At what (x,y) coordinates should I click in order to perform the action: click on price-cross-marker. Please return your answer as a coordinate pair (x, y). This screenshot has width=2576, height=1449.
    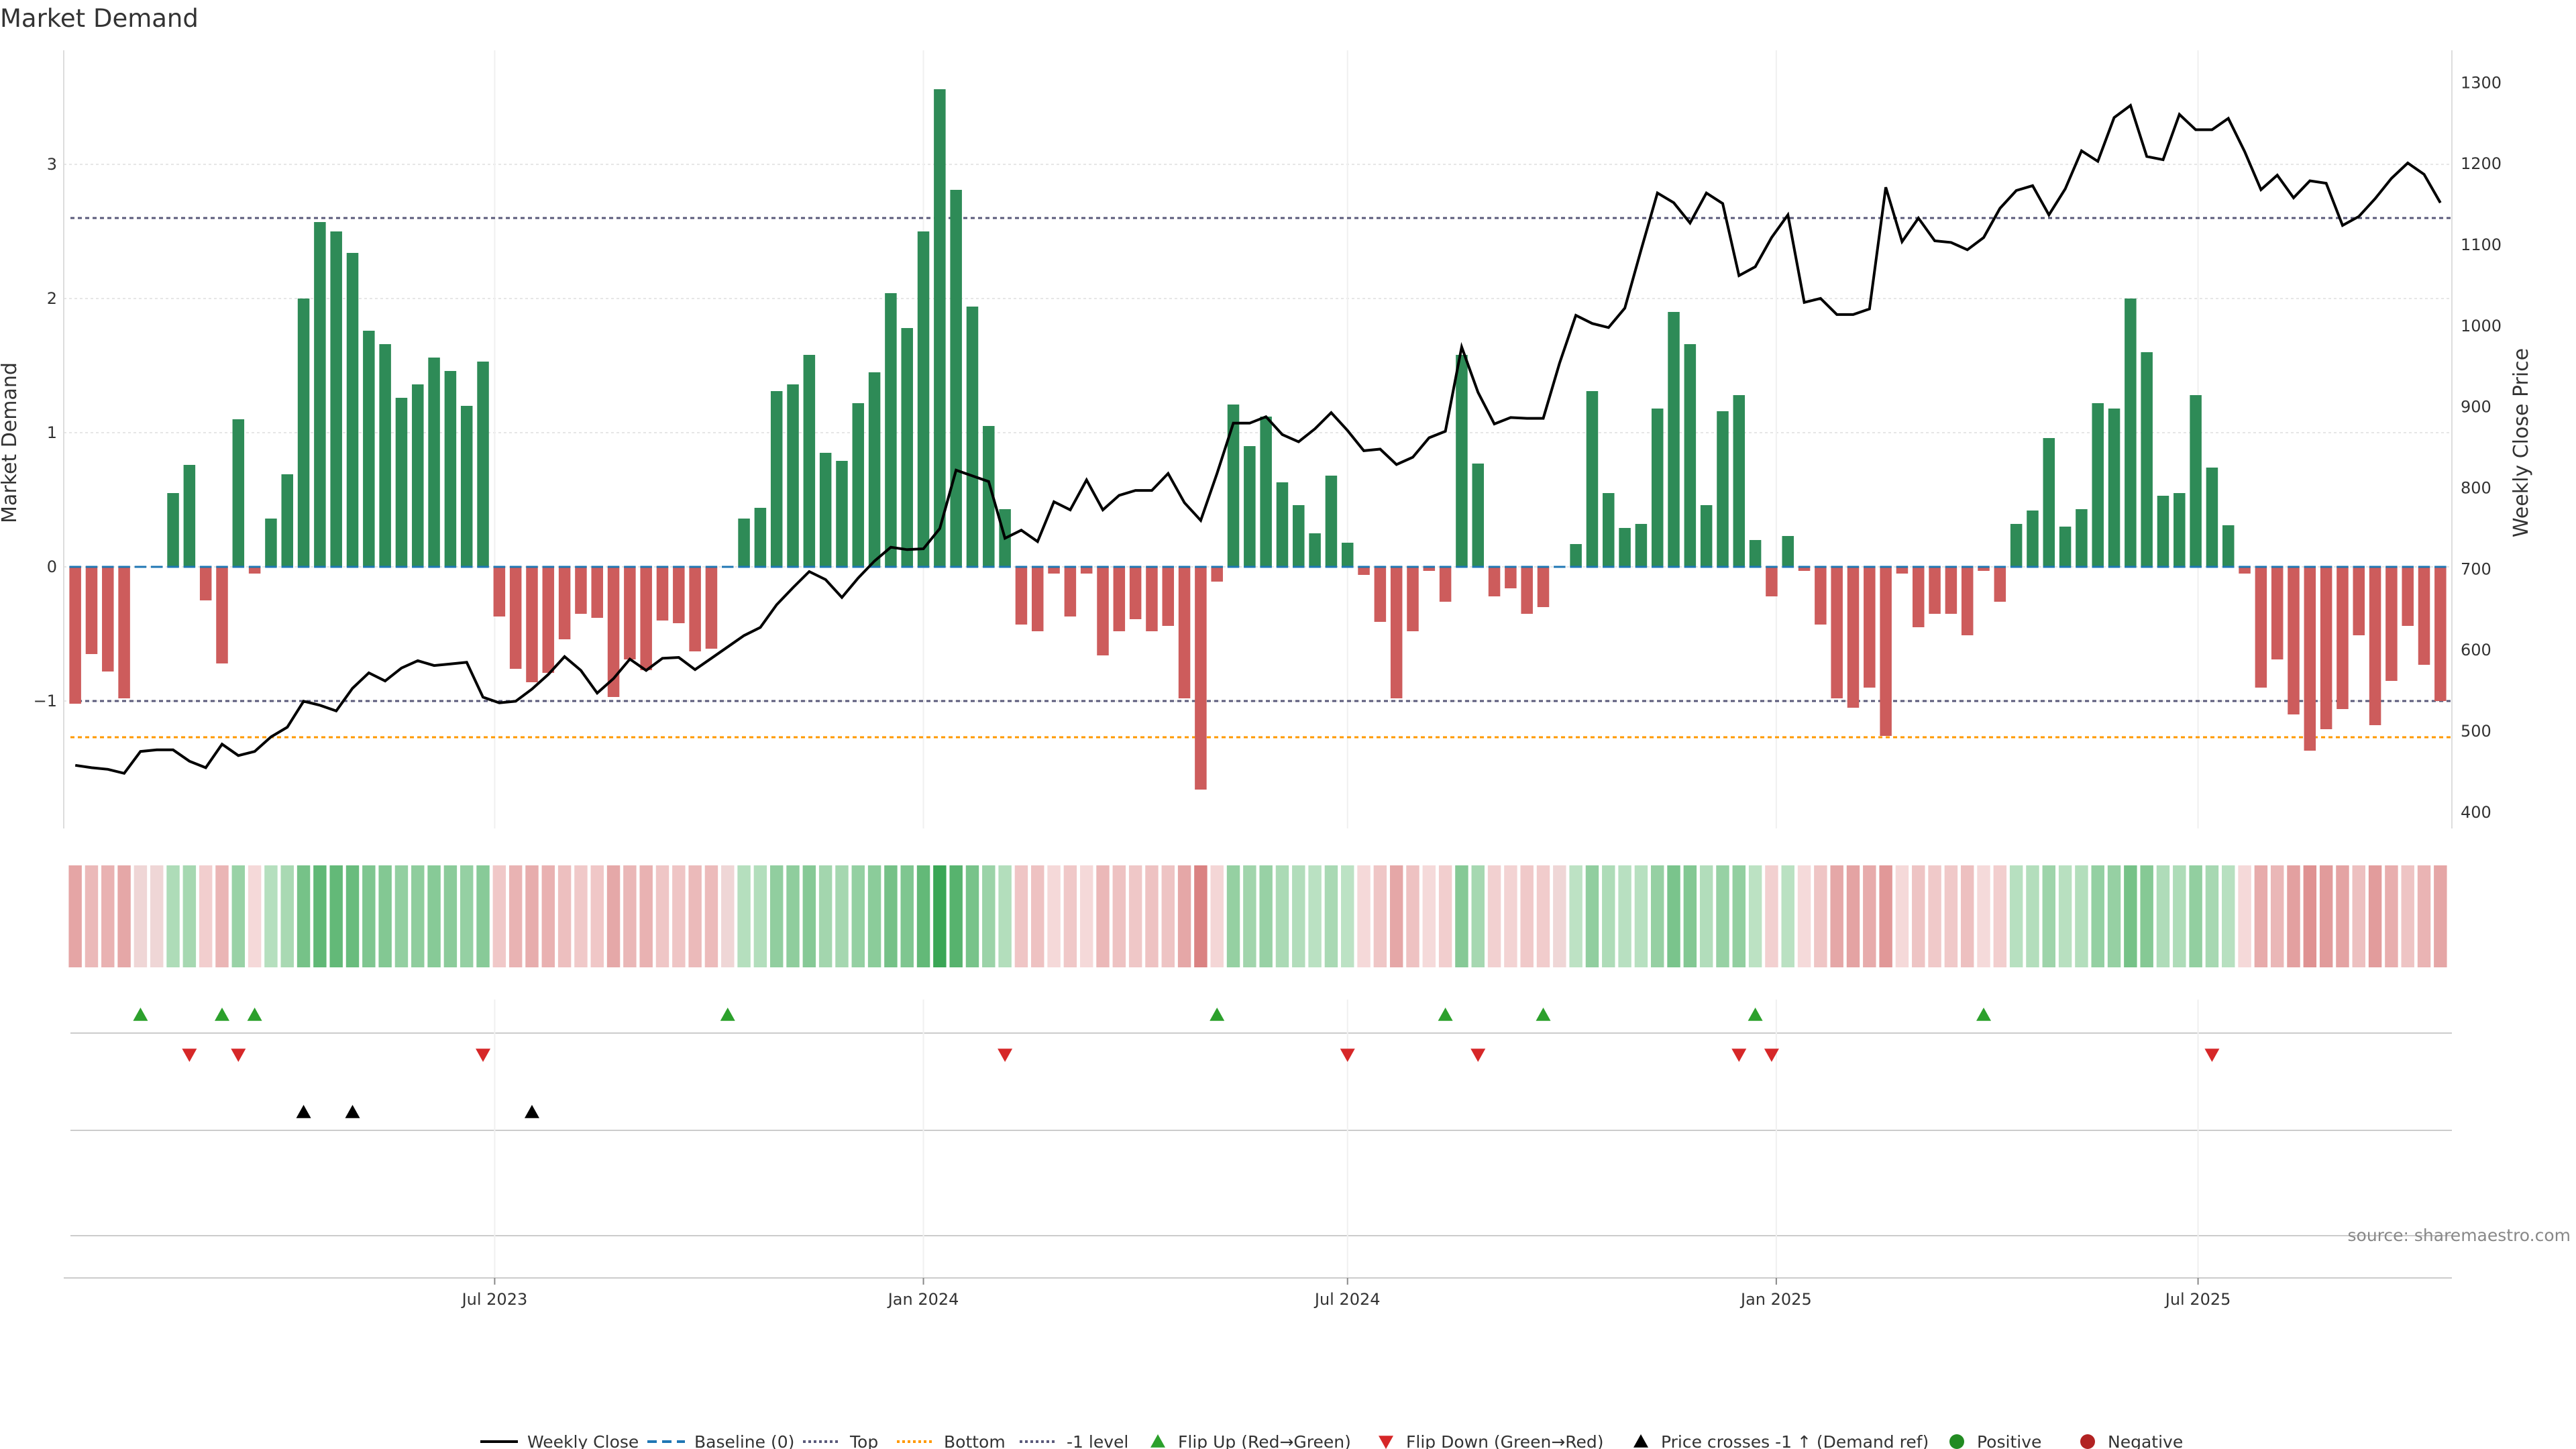
    Looking at the image, I should click on (531, 1111).